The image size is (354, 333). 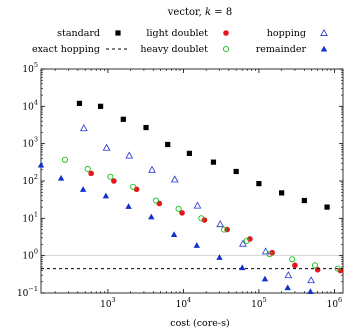 I want to click on legend-label-hopping: hopping, so click(x=286, y=33).